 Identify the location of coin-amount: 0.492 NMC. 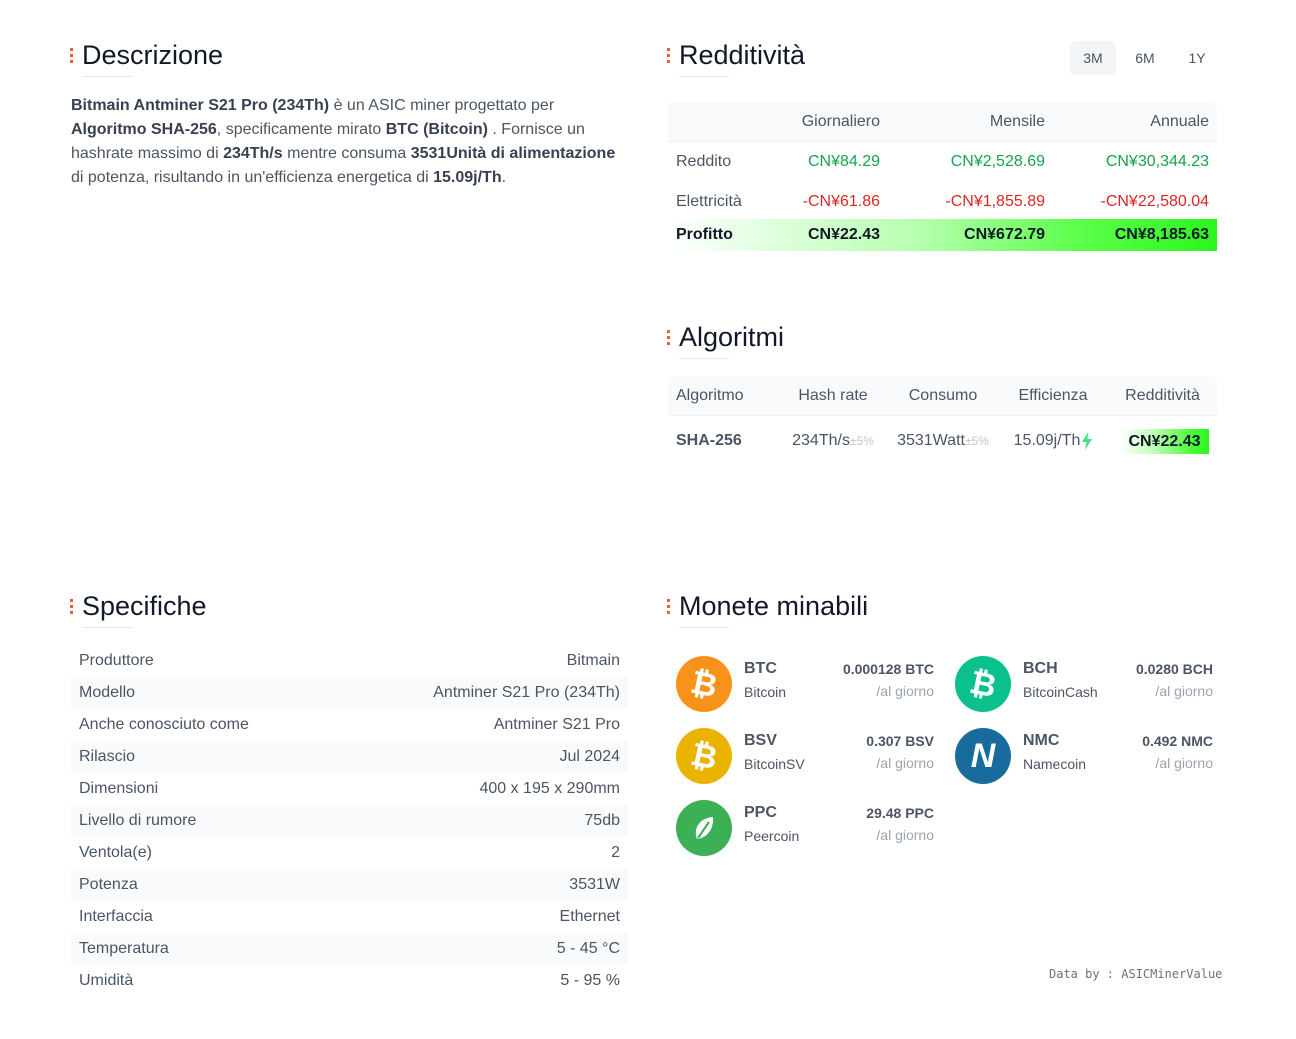
(1177, 741).